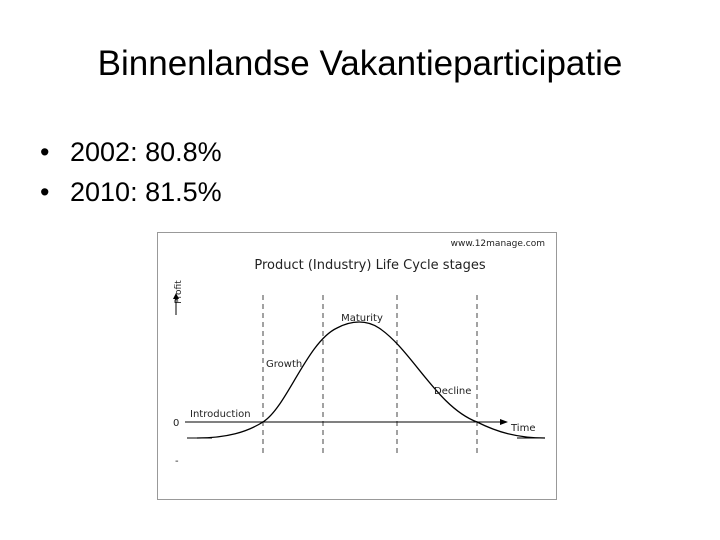 The height and width of the screenshot is (540, 720). What do you see at coordinates (498, 244) in the screenshot?
I see `source-url: www.12manage.com` at bounding box center [498, 244].